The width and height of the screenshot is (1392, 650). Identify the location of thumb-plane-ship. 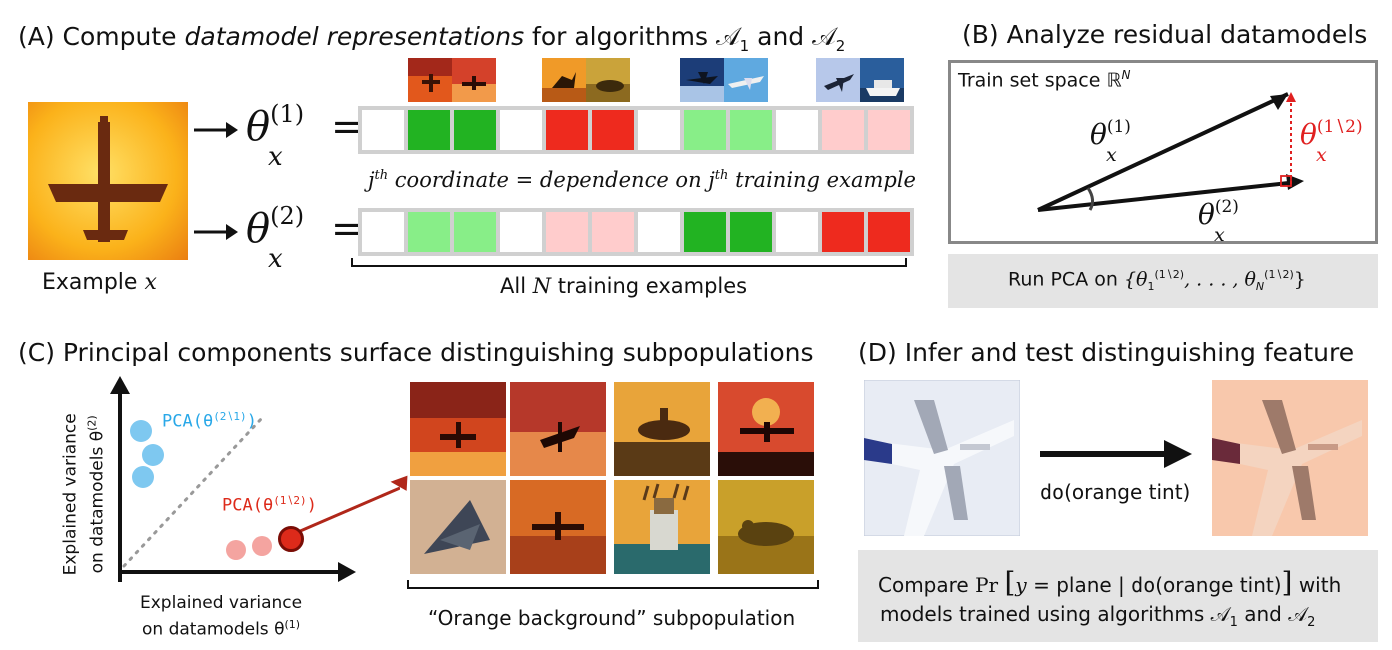
(860, 80).